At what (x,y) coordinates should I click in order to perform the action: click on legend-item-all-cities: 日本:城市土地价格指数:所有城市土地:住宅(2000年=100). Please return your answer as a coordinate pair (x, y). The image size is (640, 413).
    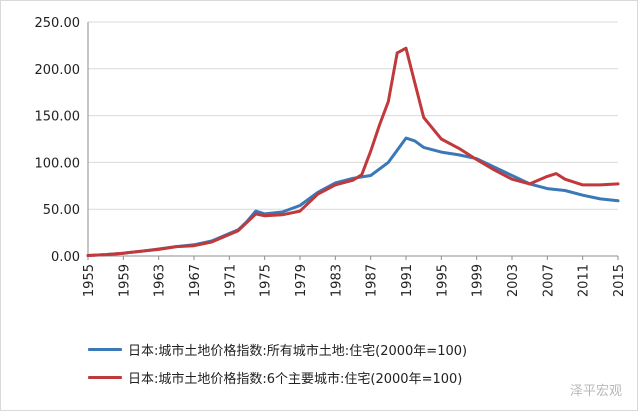
    Looking at the image, I should click on (277, 349).